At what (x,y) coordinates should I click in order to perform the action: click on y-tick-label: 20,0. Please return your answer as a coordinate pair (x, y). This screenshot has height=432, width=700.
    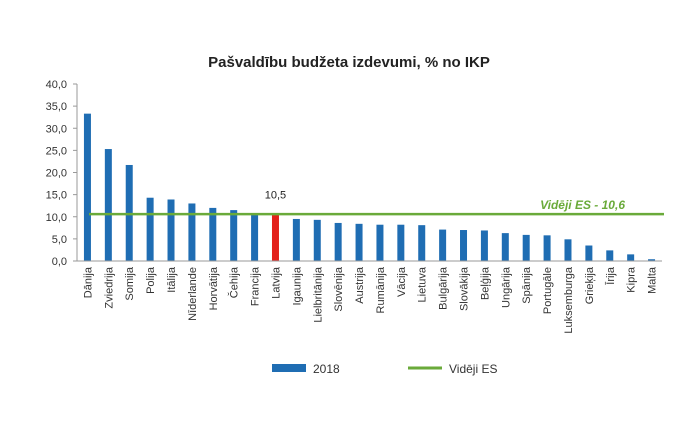
    Looking at the image, I should click on (56, 174).